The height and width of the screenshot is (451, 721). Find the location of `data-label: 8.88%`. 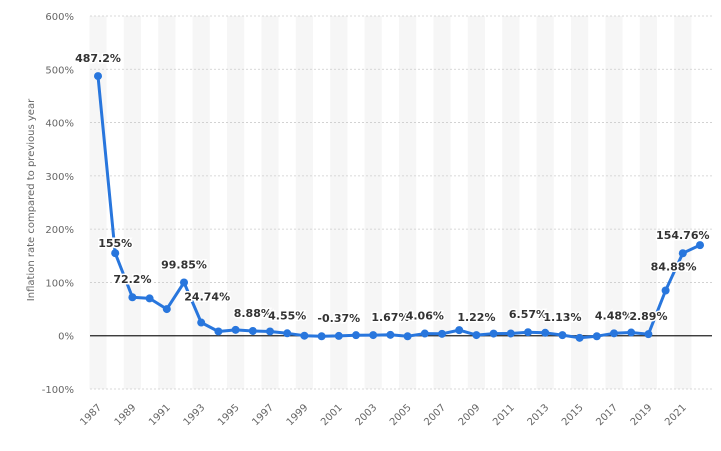

data-label: 8.88% is located at coordinates (253, 313).